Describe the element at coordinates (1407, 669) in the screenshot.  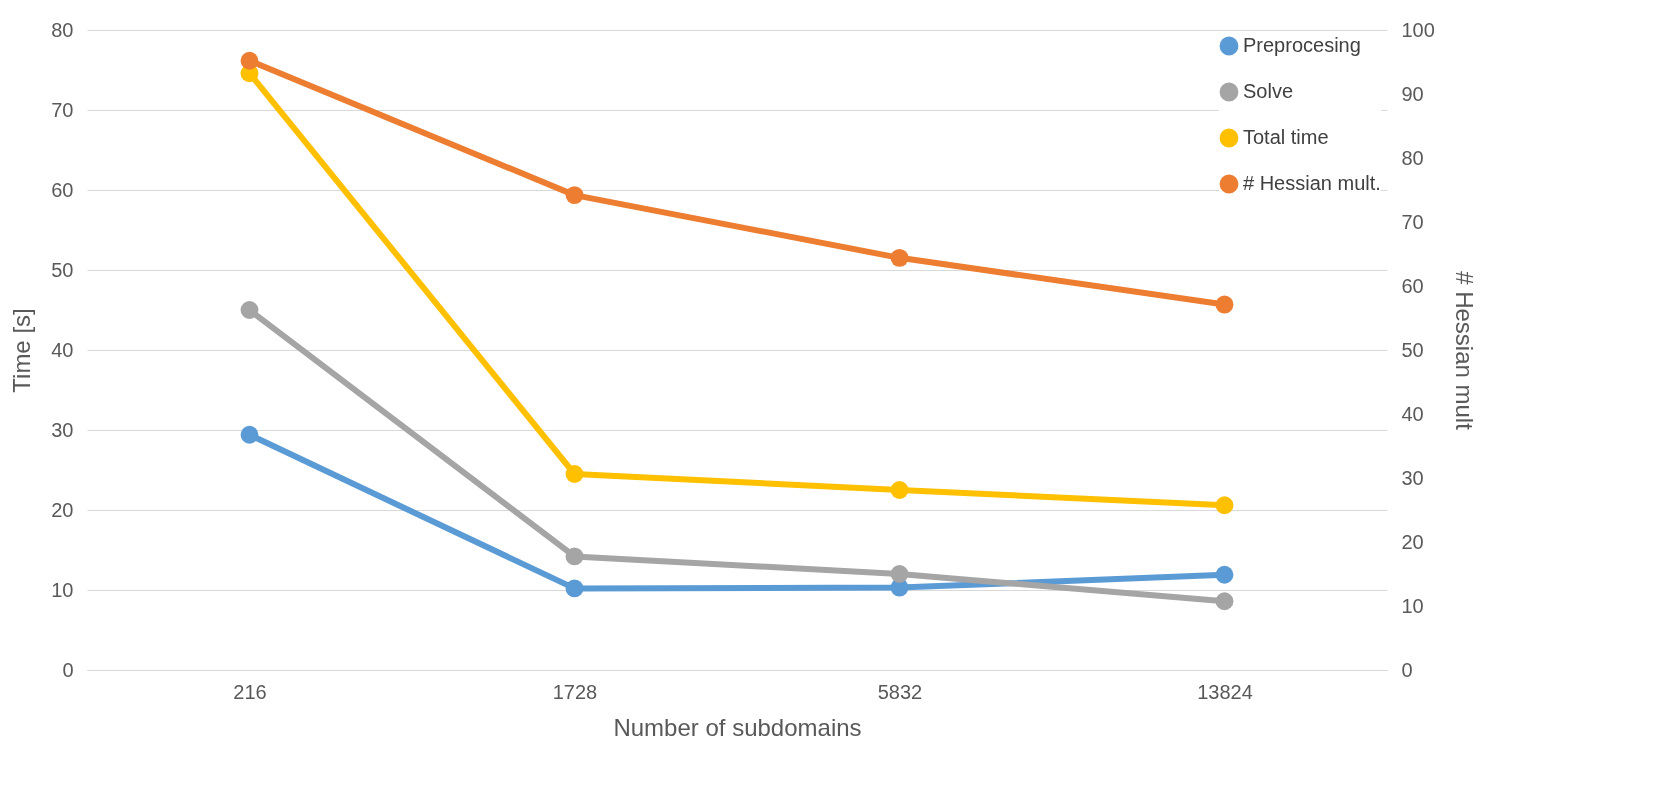
I see `y2-tick-label: 0` at that location.